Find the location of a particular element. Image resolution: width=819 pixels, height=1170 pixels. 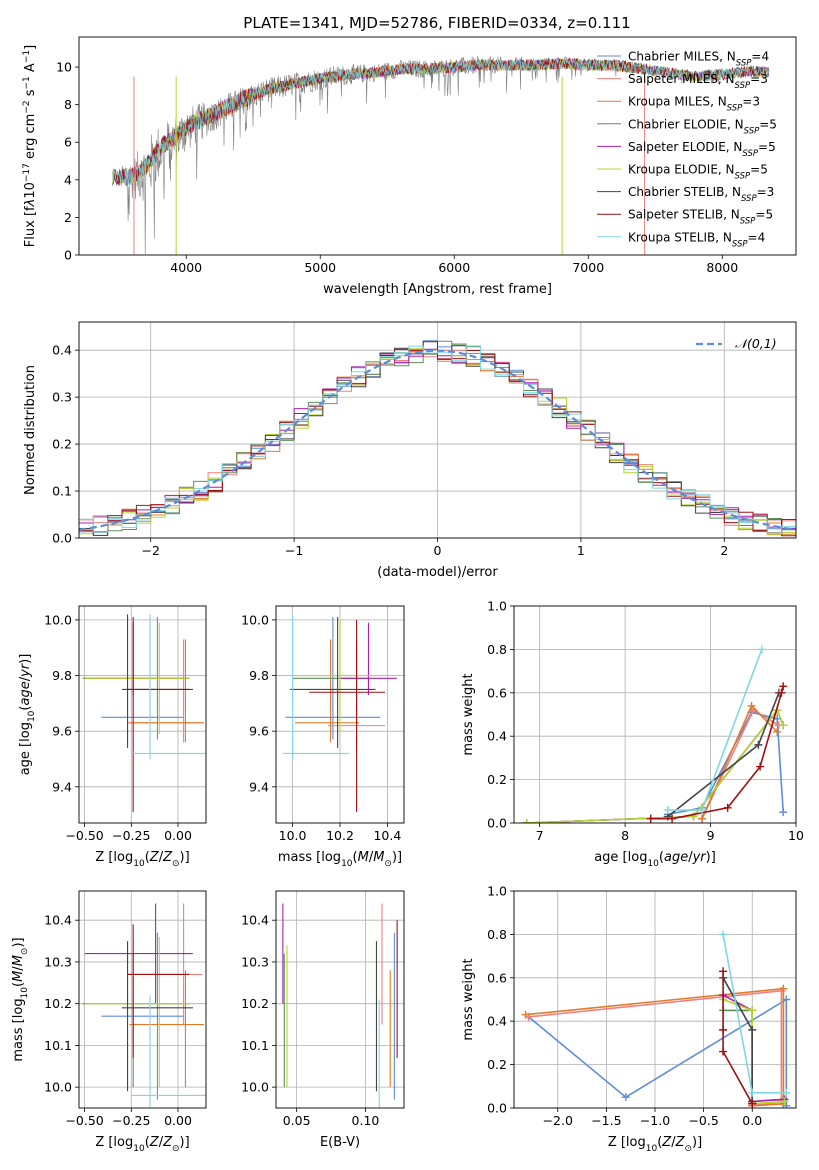

y-axis-label-part: s is located at coordinates (30, 94).